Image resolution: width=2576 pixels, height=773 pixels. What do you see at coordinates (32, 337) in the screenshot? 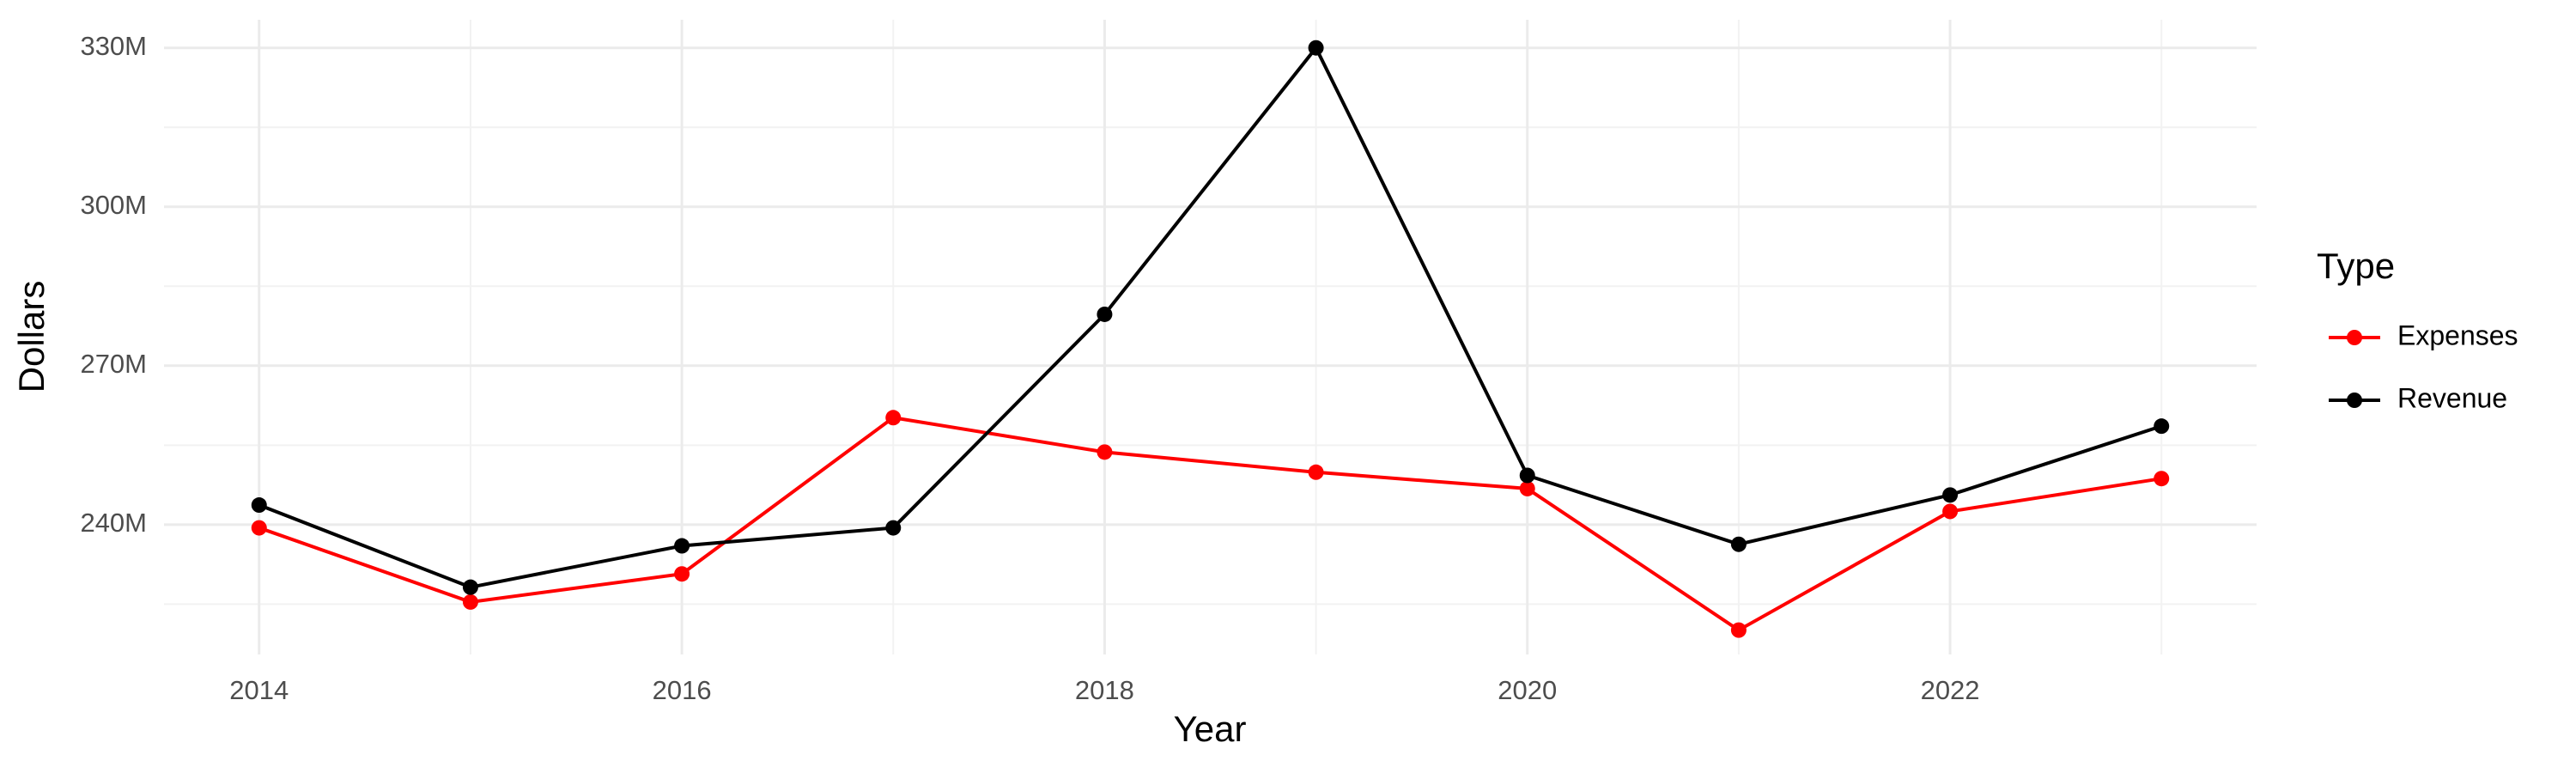
I see `y-axis-title: Dollars` at bounding box center [32, 337].